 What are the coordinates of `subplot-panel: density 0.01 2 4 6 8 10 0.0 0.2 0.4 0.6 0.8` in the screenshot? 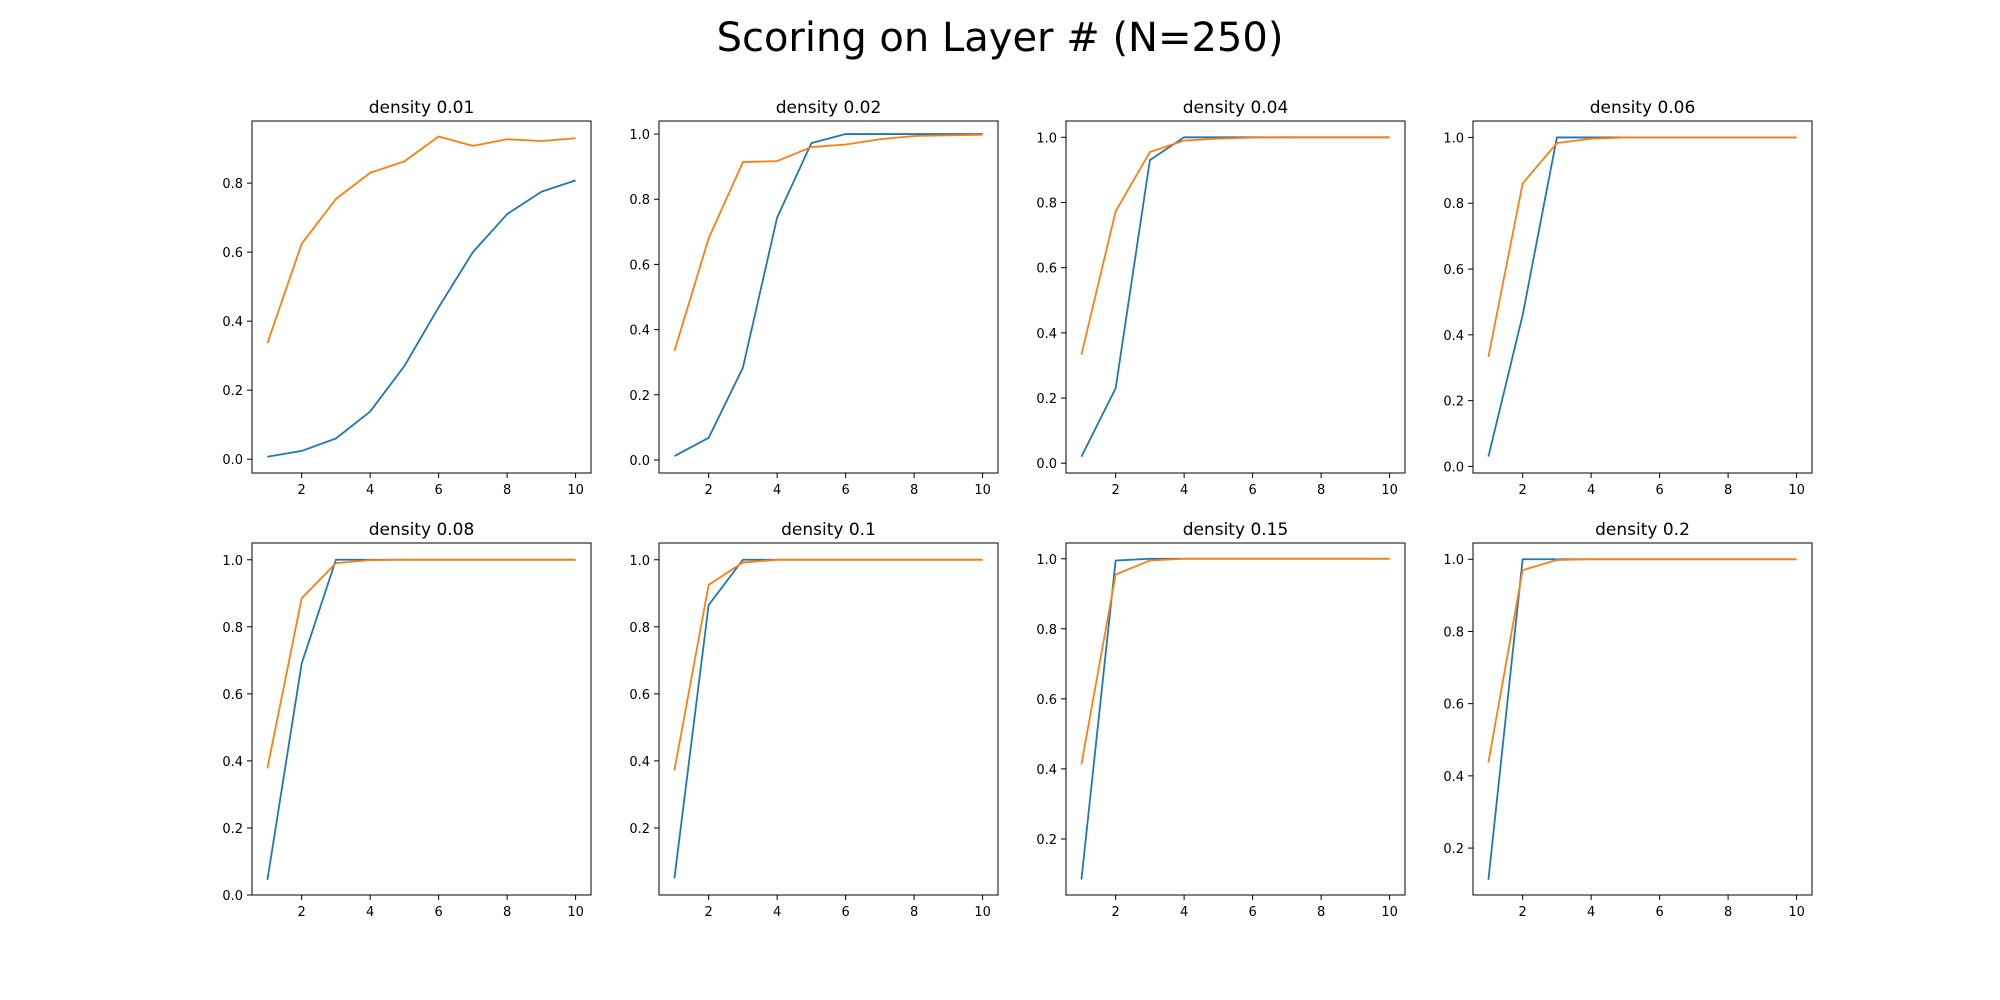 It's located at (407, 298).